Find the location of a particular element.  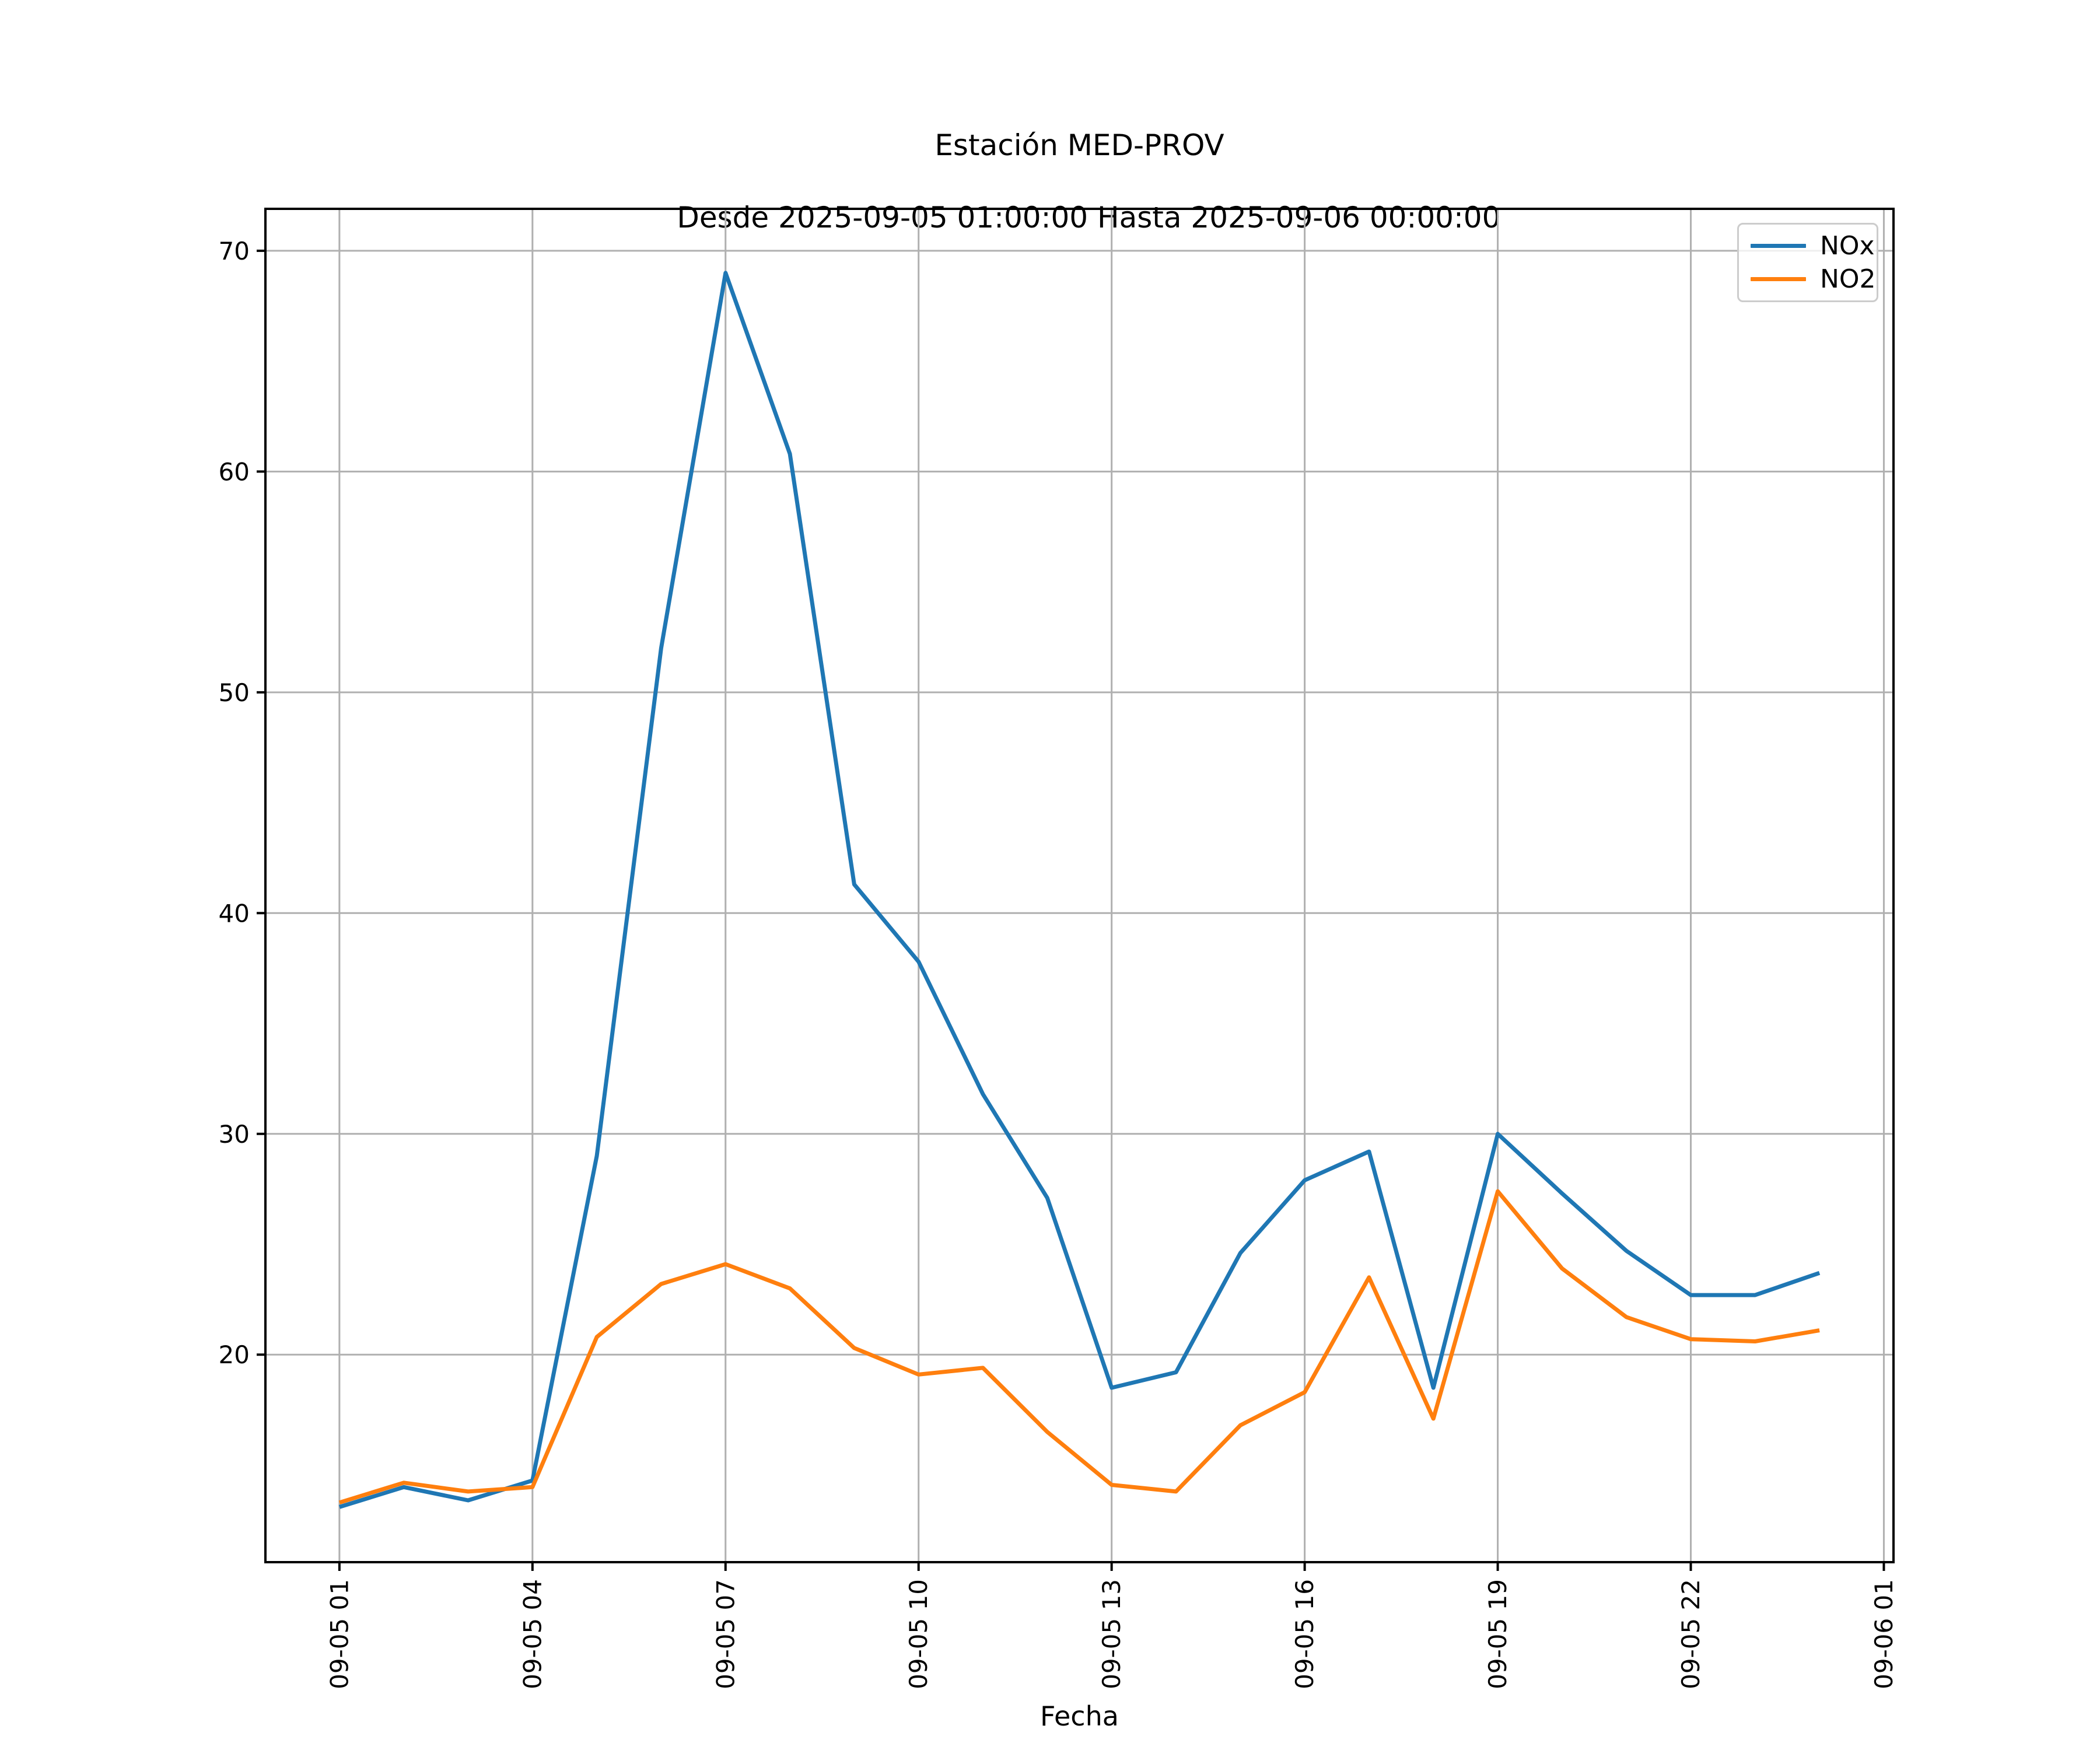

legend-line-no2-icon is located at coordinates (1778, 278).